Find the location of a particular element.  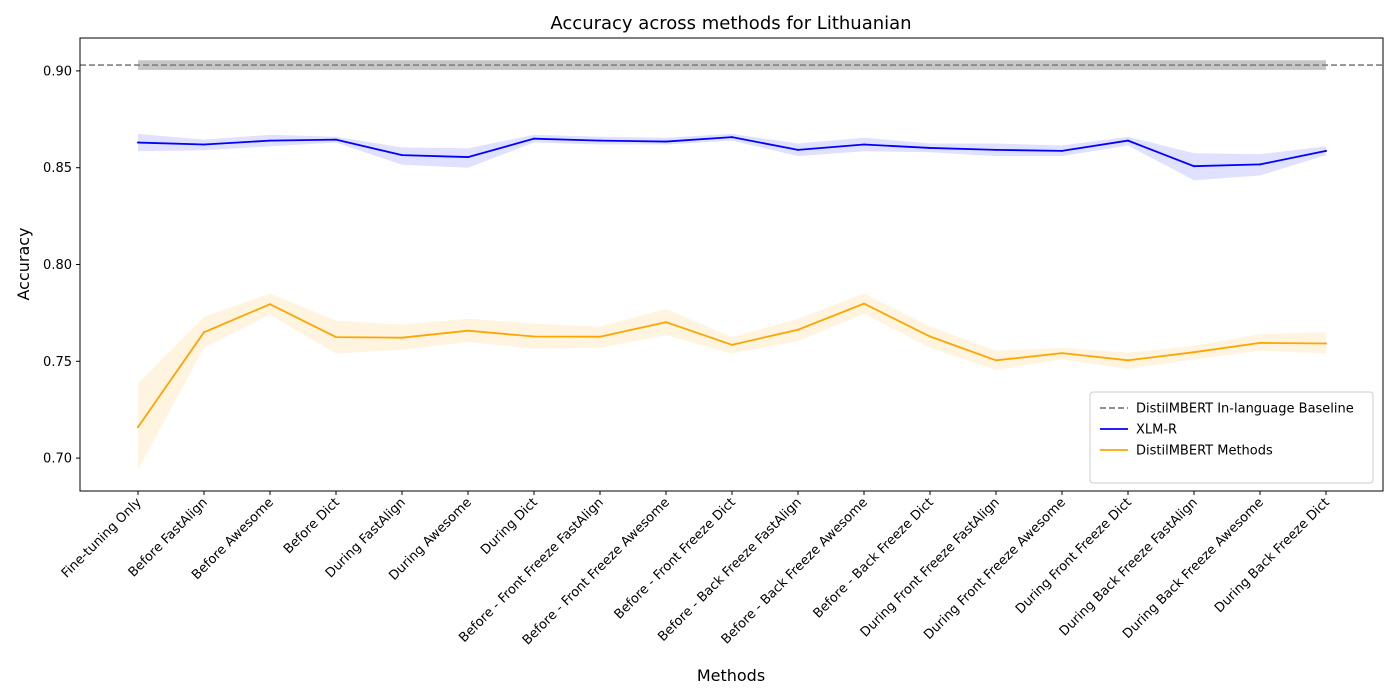

x-tick-label: During Back Freeze Dict is located at coordinates (1272, 555).